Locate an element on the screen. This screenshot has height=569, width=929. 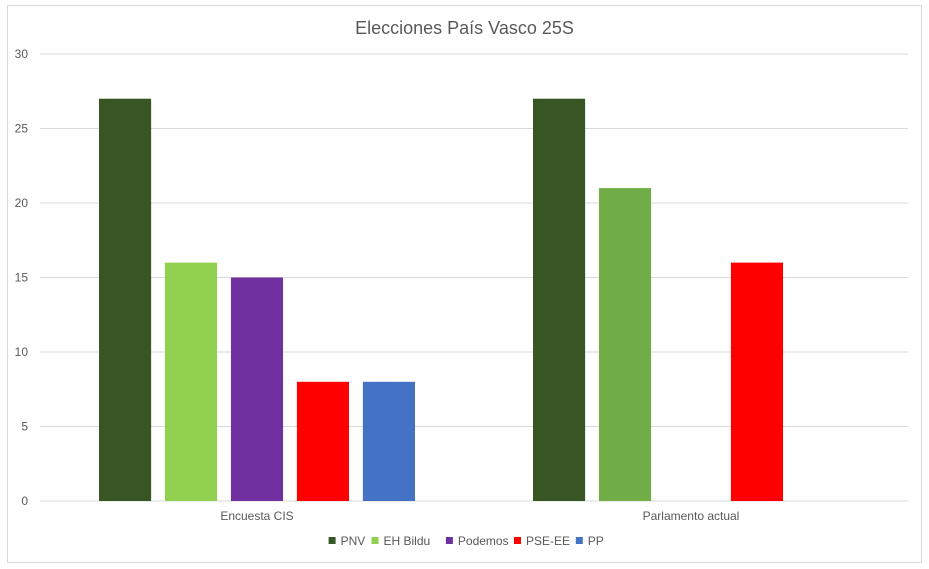
y-tick-label: 20 is located at coordinates (22, 203).